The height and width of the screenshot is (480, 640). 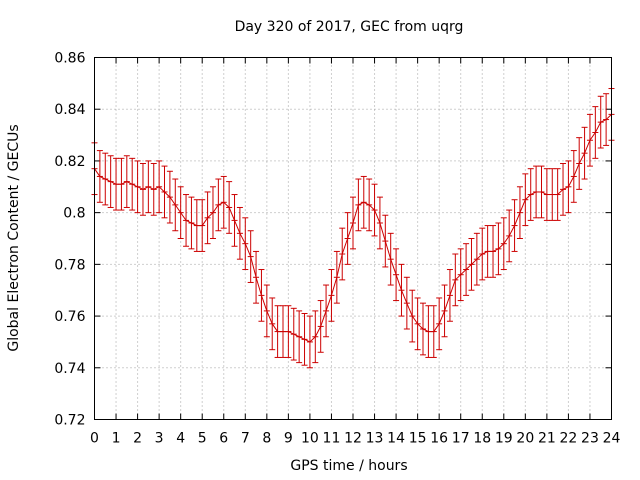 What do you see at coordinates (266, 439) in the screenshot?
I see `x-tick-label: 8` at bounding box center [266, 439].